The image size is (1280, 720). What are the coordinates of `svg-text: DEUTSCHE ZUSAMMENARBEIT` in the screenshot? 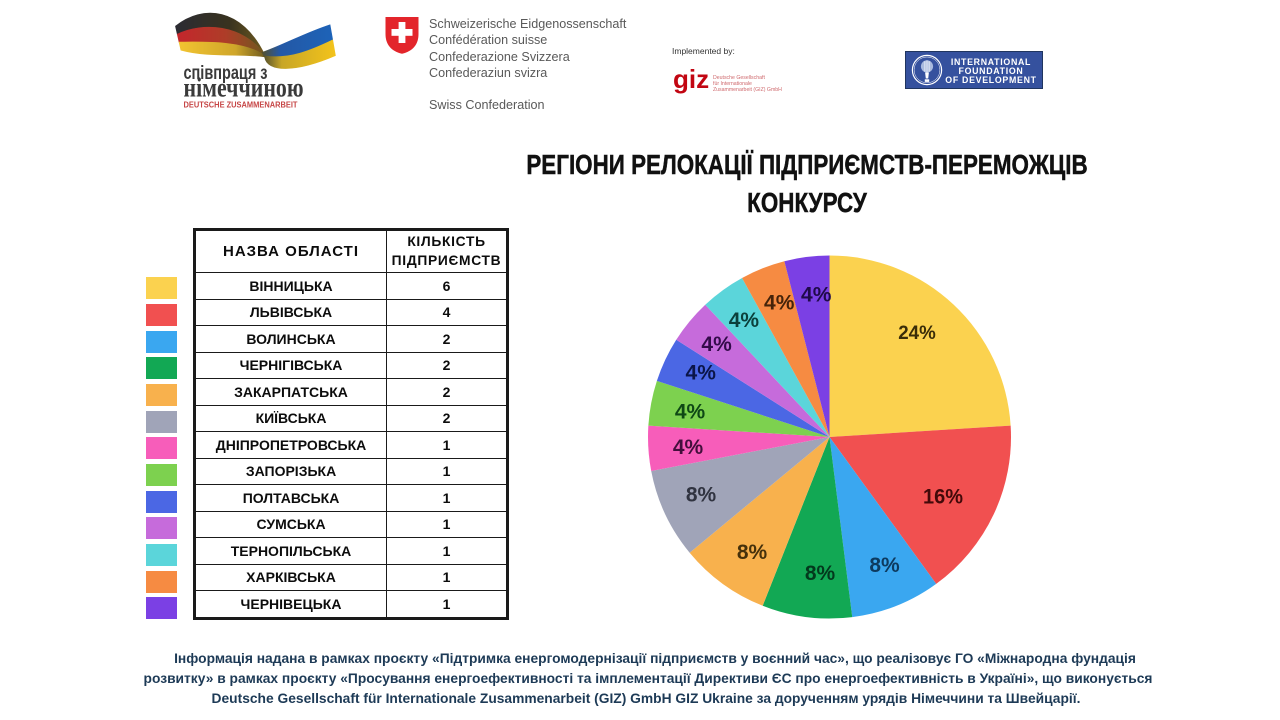 It's located at (241, 105).